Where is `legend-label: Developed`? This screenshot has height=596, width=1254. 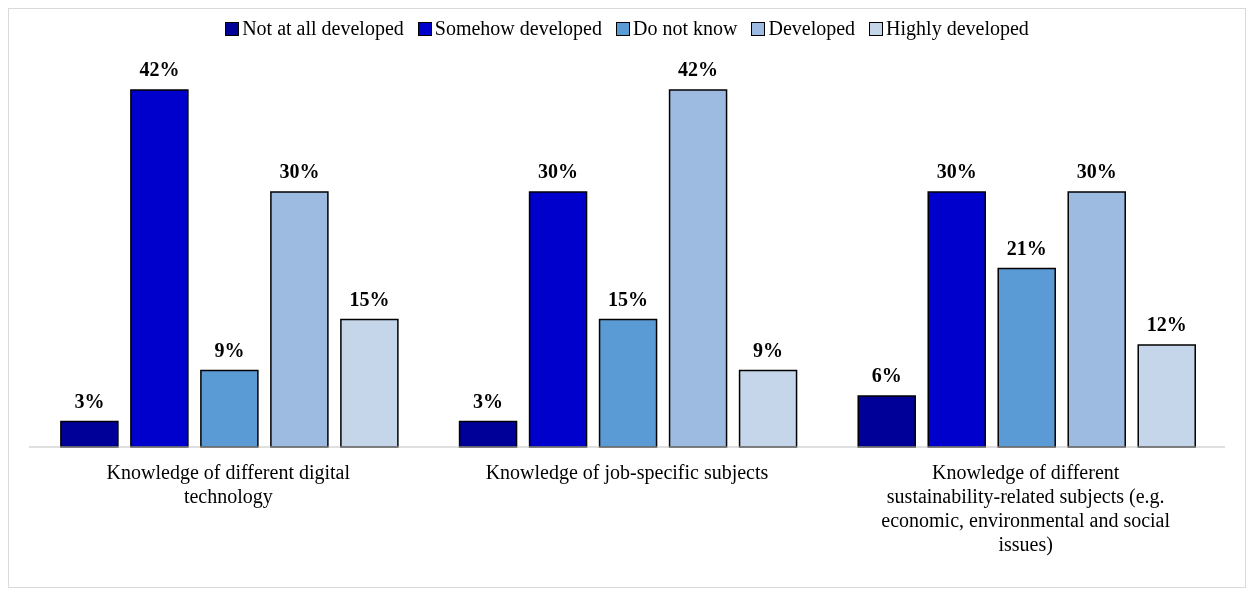
legend-label: Developed is located at coordinates (811, 28).